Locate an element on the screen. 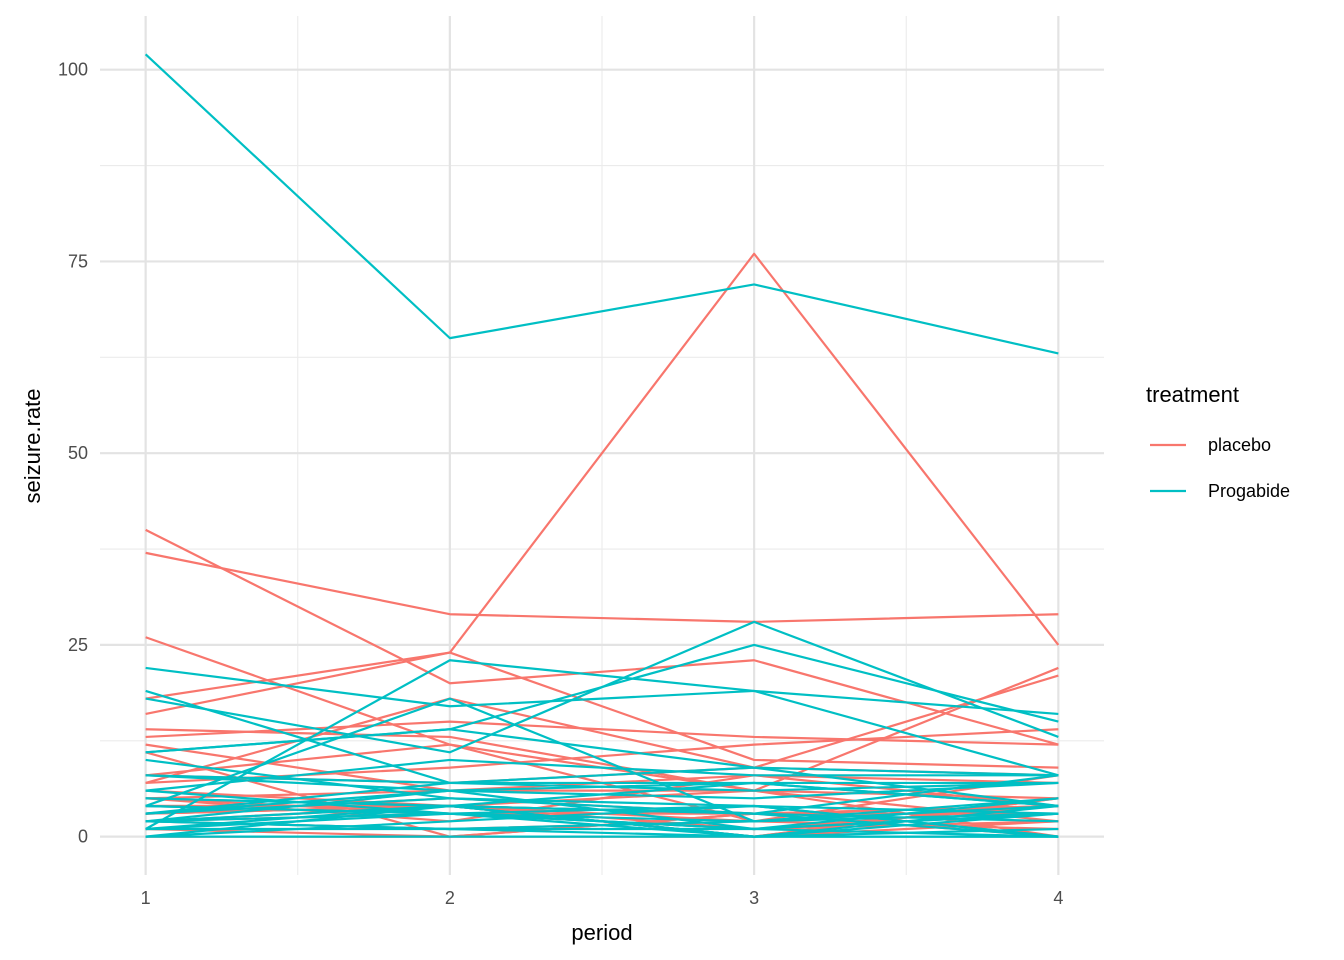 The width and height of the screenshot is (1344, 960). legend-label-placebo: placebo is located at coordinates (1239, 445).